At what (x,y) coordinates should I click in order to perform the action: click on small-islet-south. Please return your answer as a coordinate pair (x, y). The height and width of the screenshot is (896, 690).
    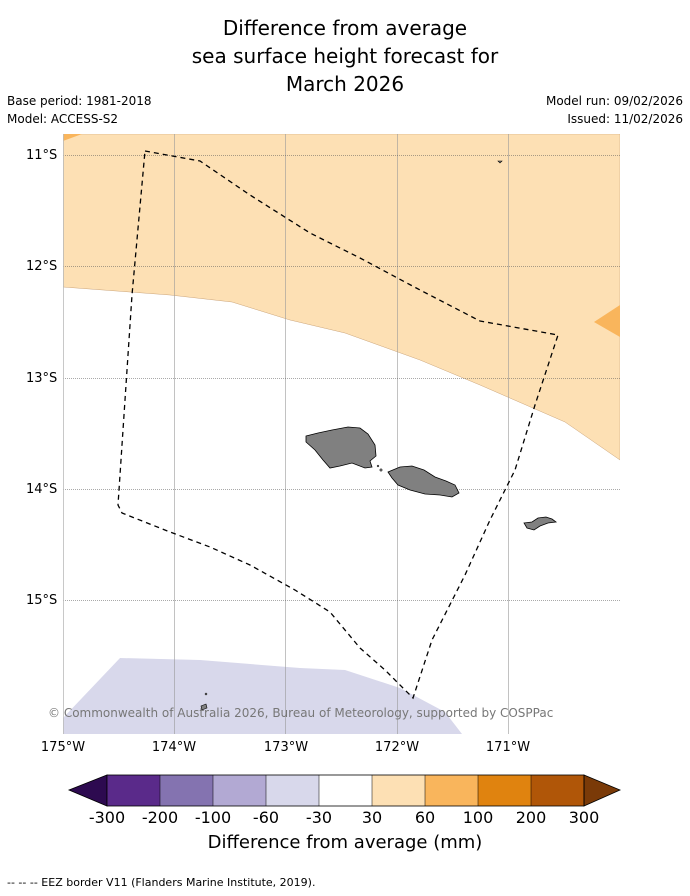
    Looking at the image, I should click on (206, 694).